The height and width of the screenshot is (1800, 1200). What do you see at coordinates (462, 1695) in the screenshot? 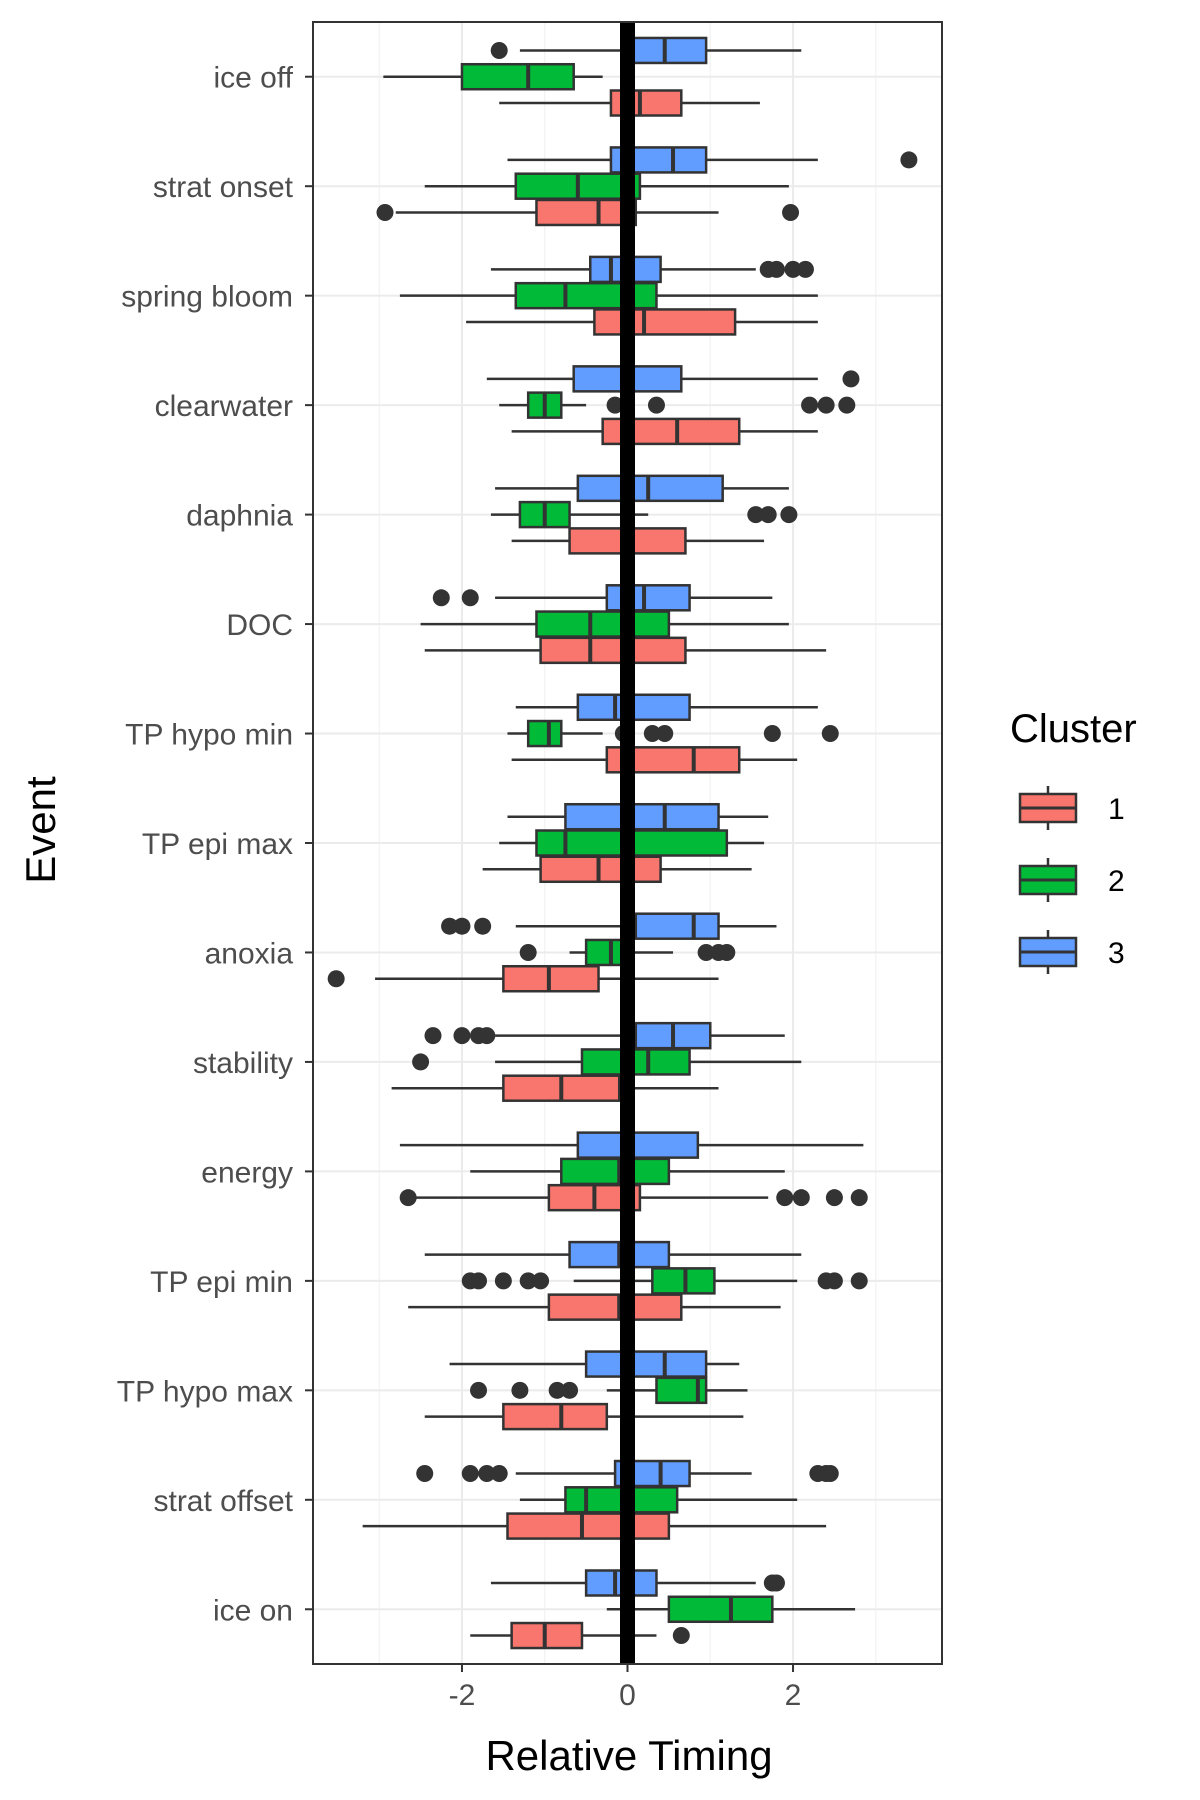
I see `x-tick-label: -2` at bounding box center [462, 1695].